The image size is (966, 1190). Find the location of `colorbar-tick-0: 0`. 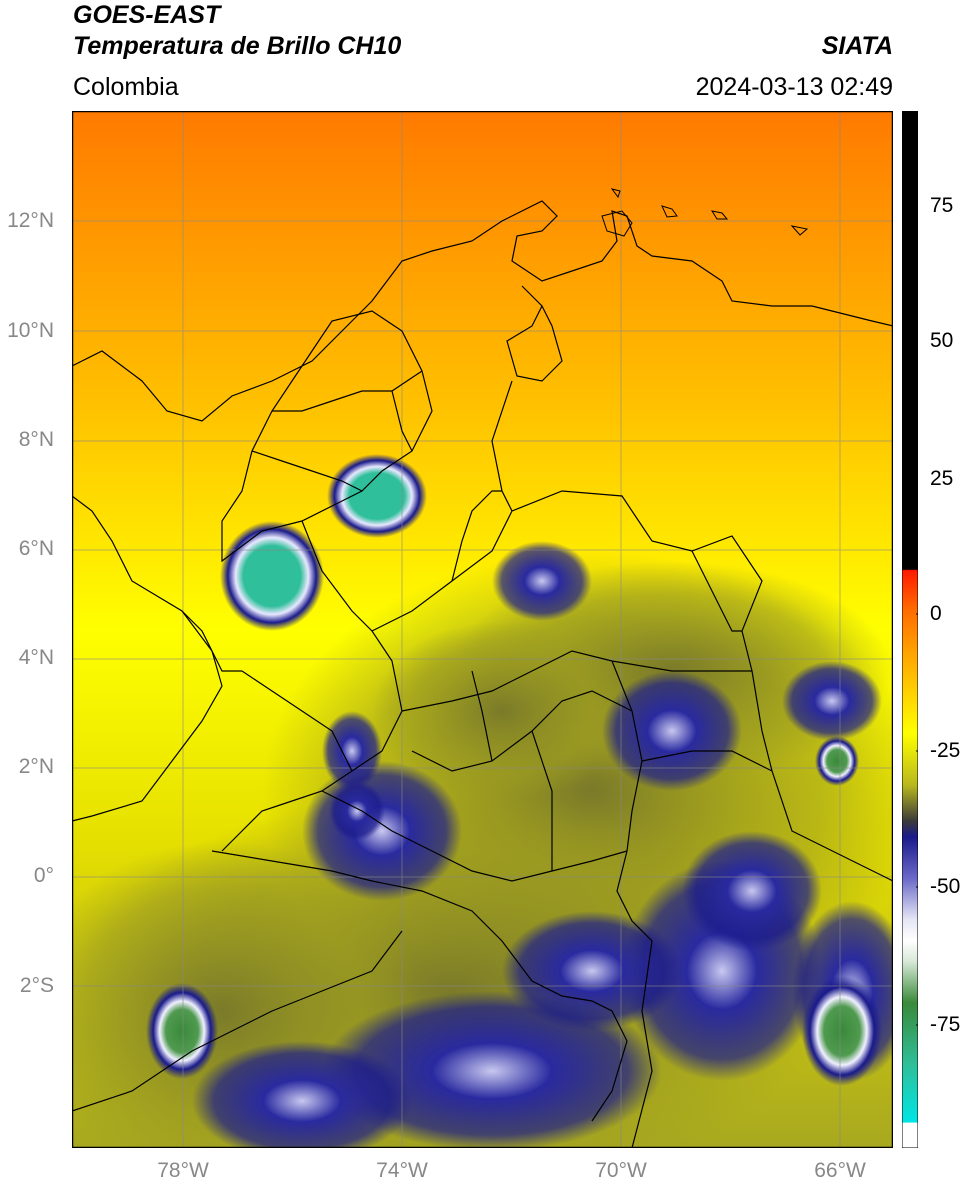

colorbar-tick-0: 0 is located at coordinates (936, 613).